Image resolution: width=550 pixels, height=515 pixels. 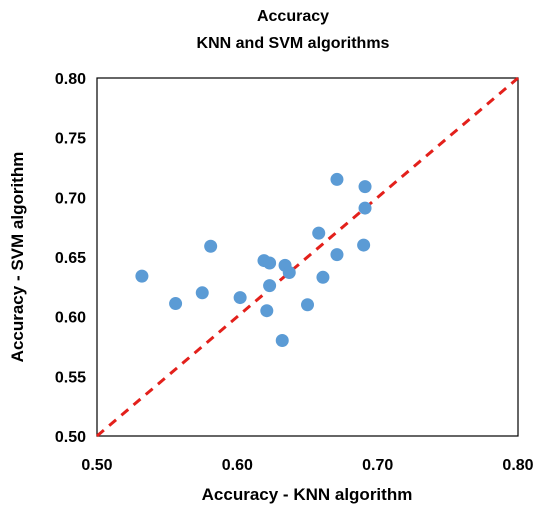 I want to click on x-tick-label: 0.50, so click(x=96, y=465).